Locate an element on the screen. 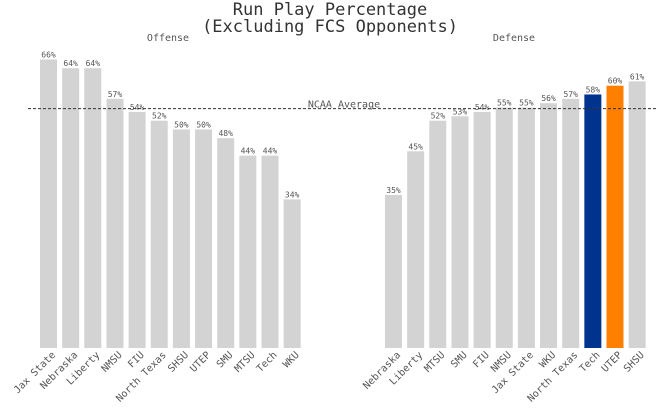 The width and height of the screenshot is (660, 410). offense-value-label-fiu: 54% is located at coordinates (137, 107).